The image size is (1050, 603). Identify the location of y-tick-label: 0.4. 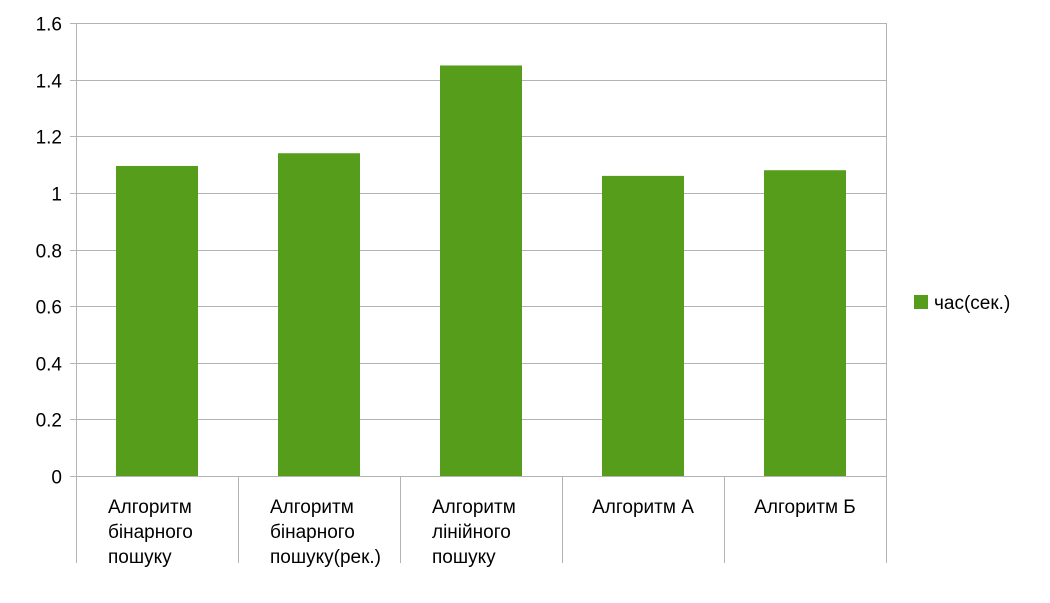
(49, 365).